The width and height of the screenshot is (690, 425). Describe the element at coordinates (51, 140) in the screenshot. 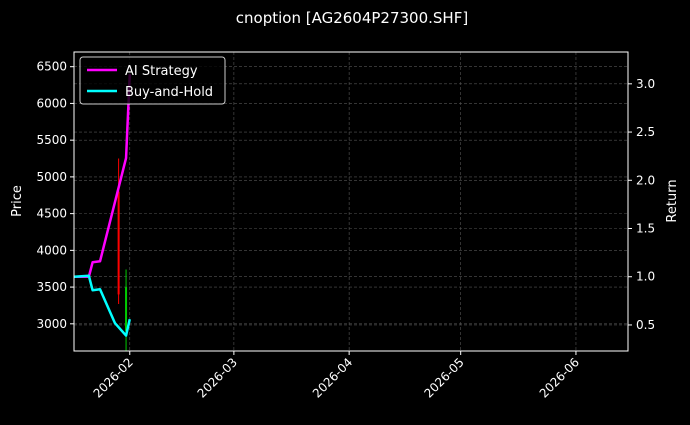

I see `y-tick-label: 5500` at that location.